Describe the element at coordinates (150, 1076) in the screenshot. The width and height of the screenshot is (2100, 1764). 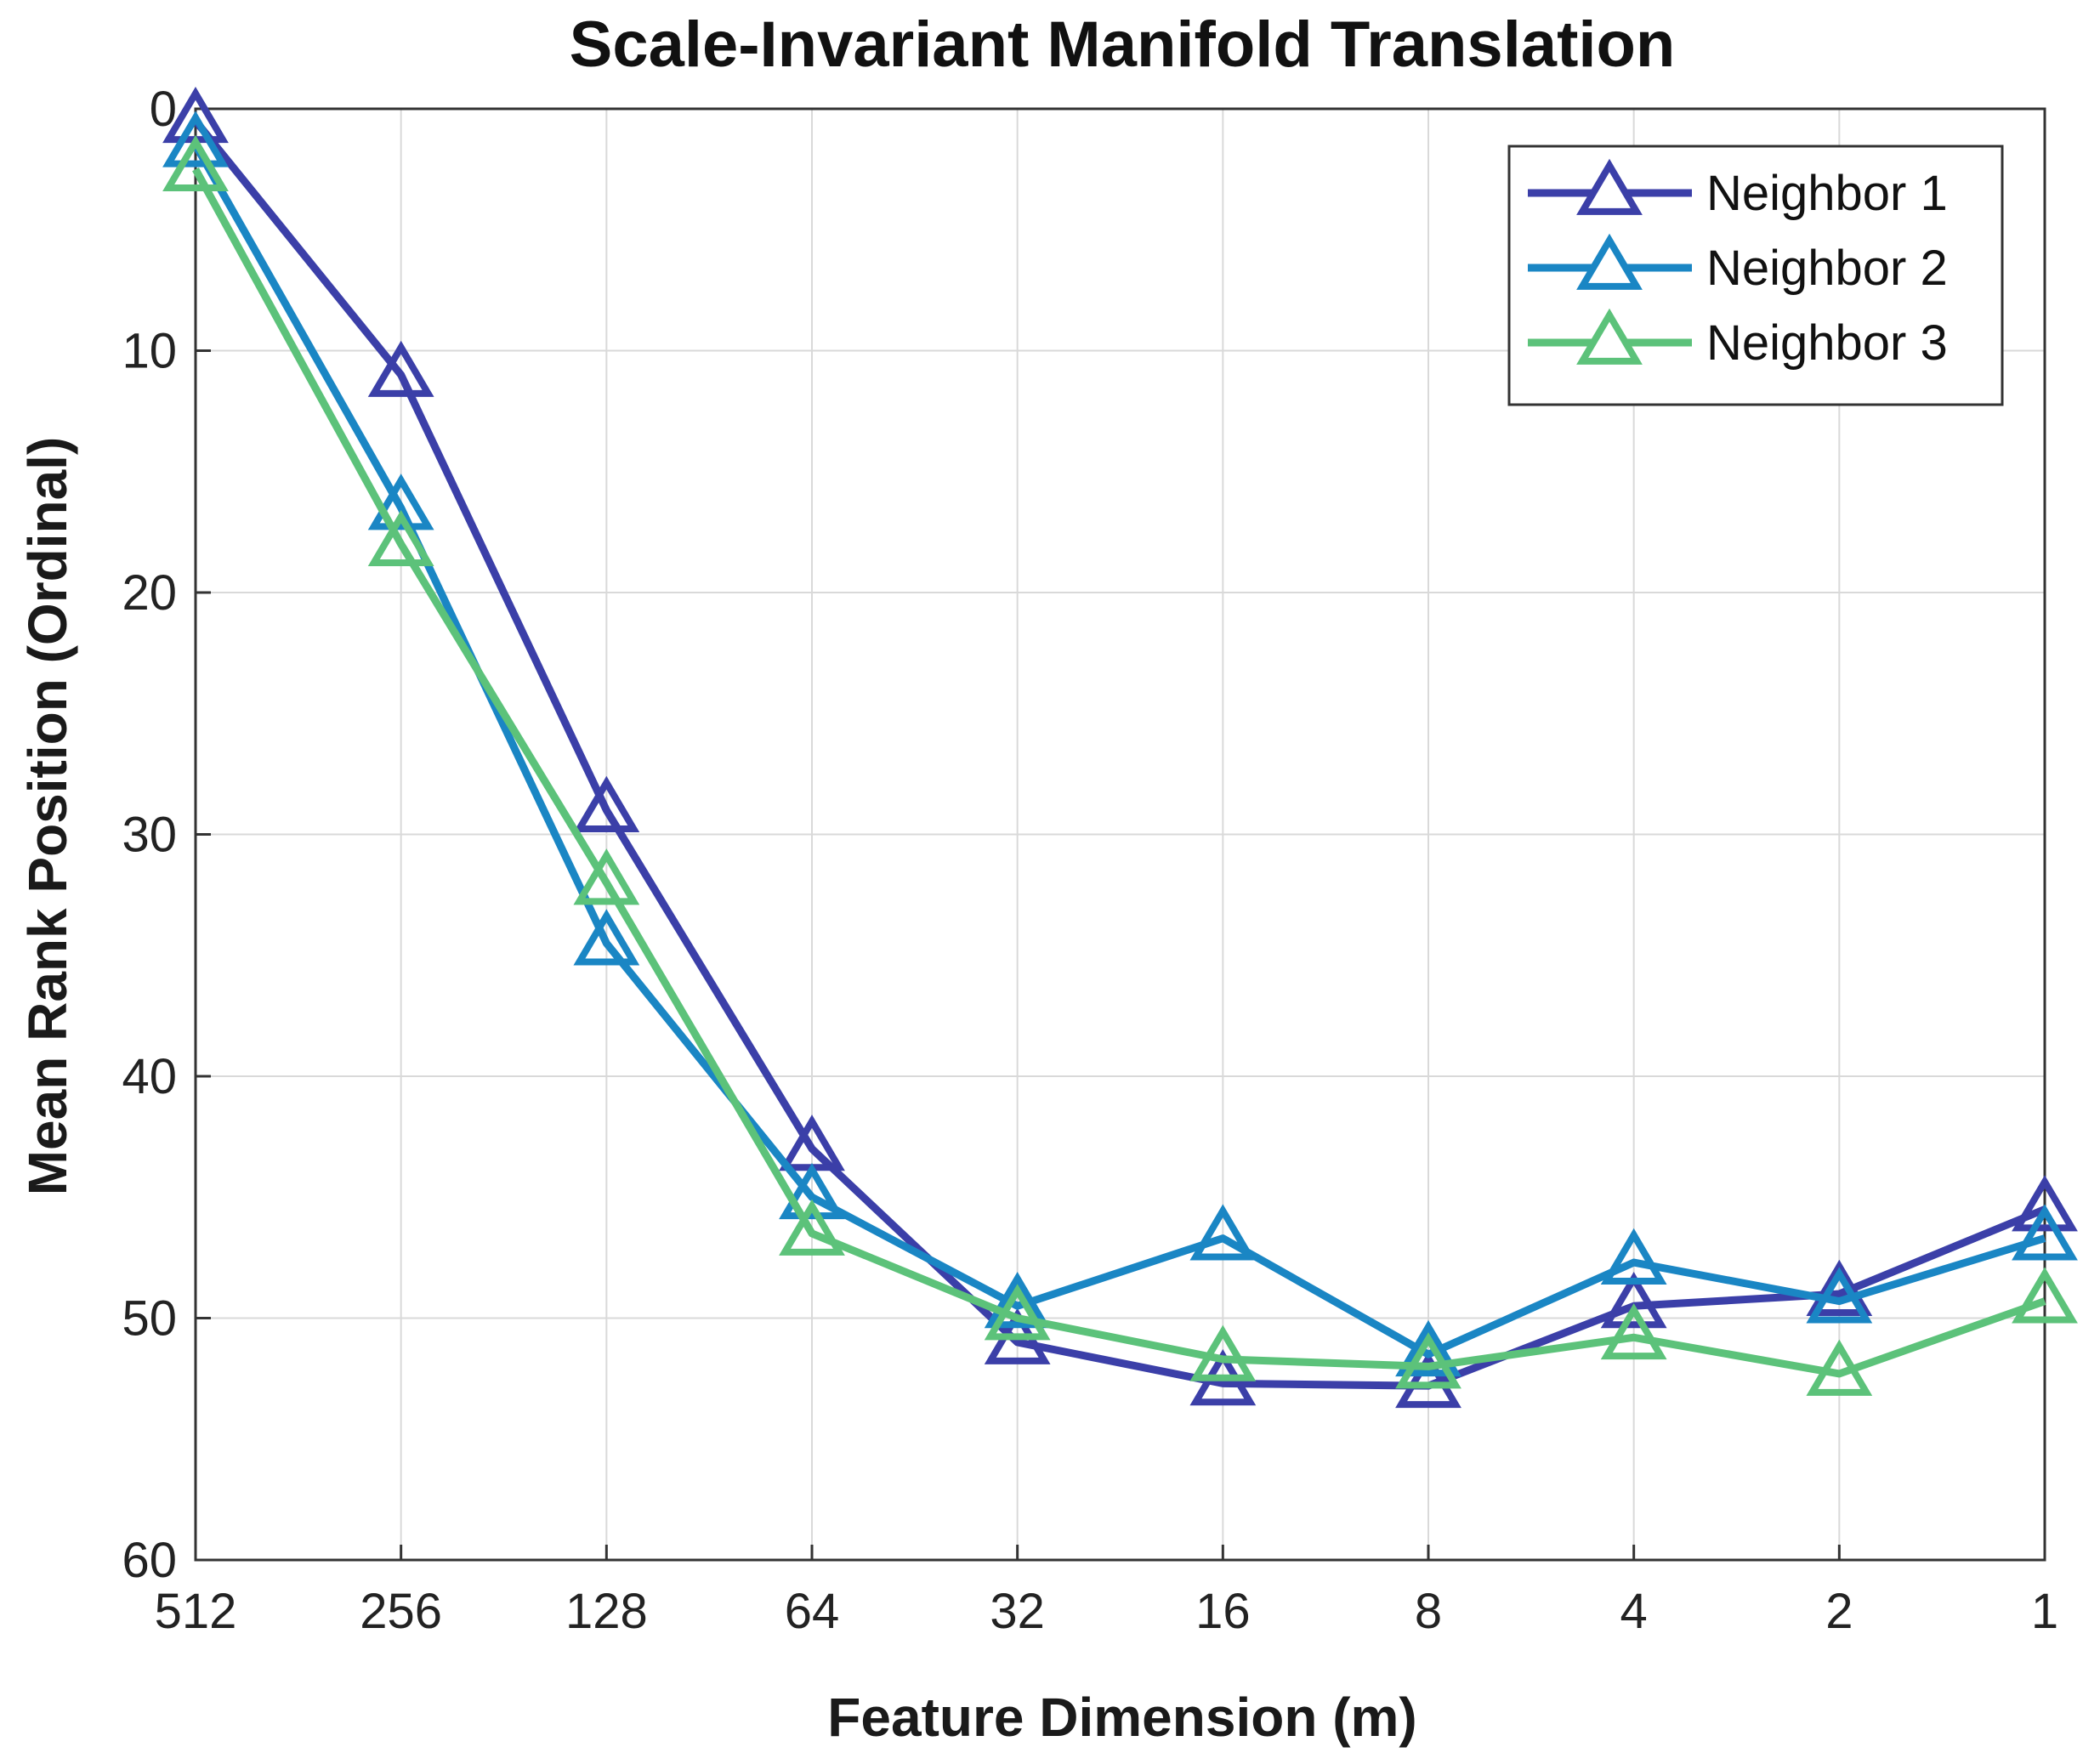
I see `y-tick-label: 40` at that location.